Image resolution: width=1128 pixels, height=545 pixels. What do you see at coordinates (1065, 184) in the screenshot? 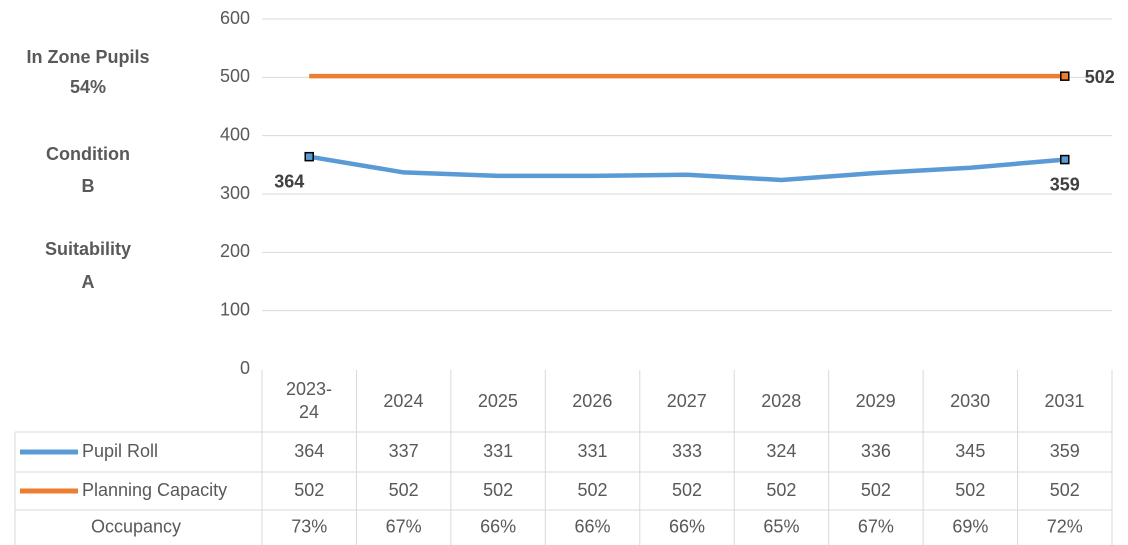
I see `data-label: 359` at bounding box center [1065, 184].